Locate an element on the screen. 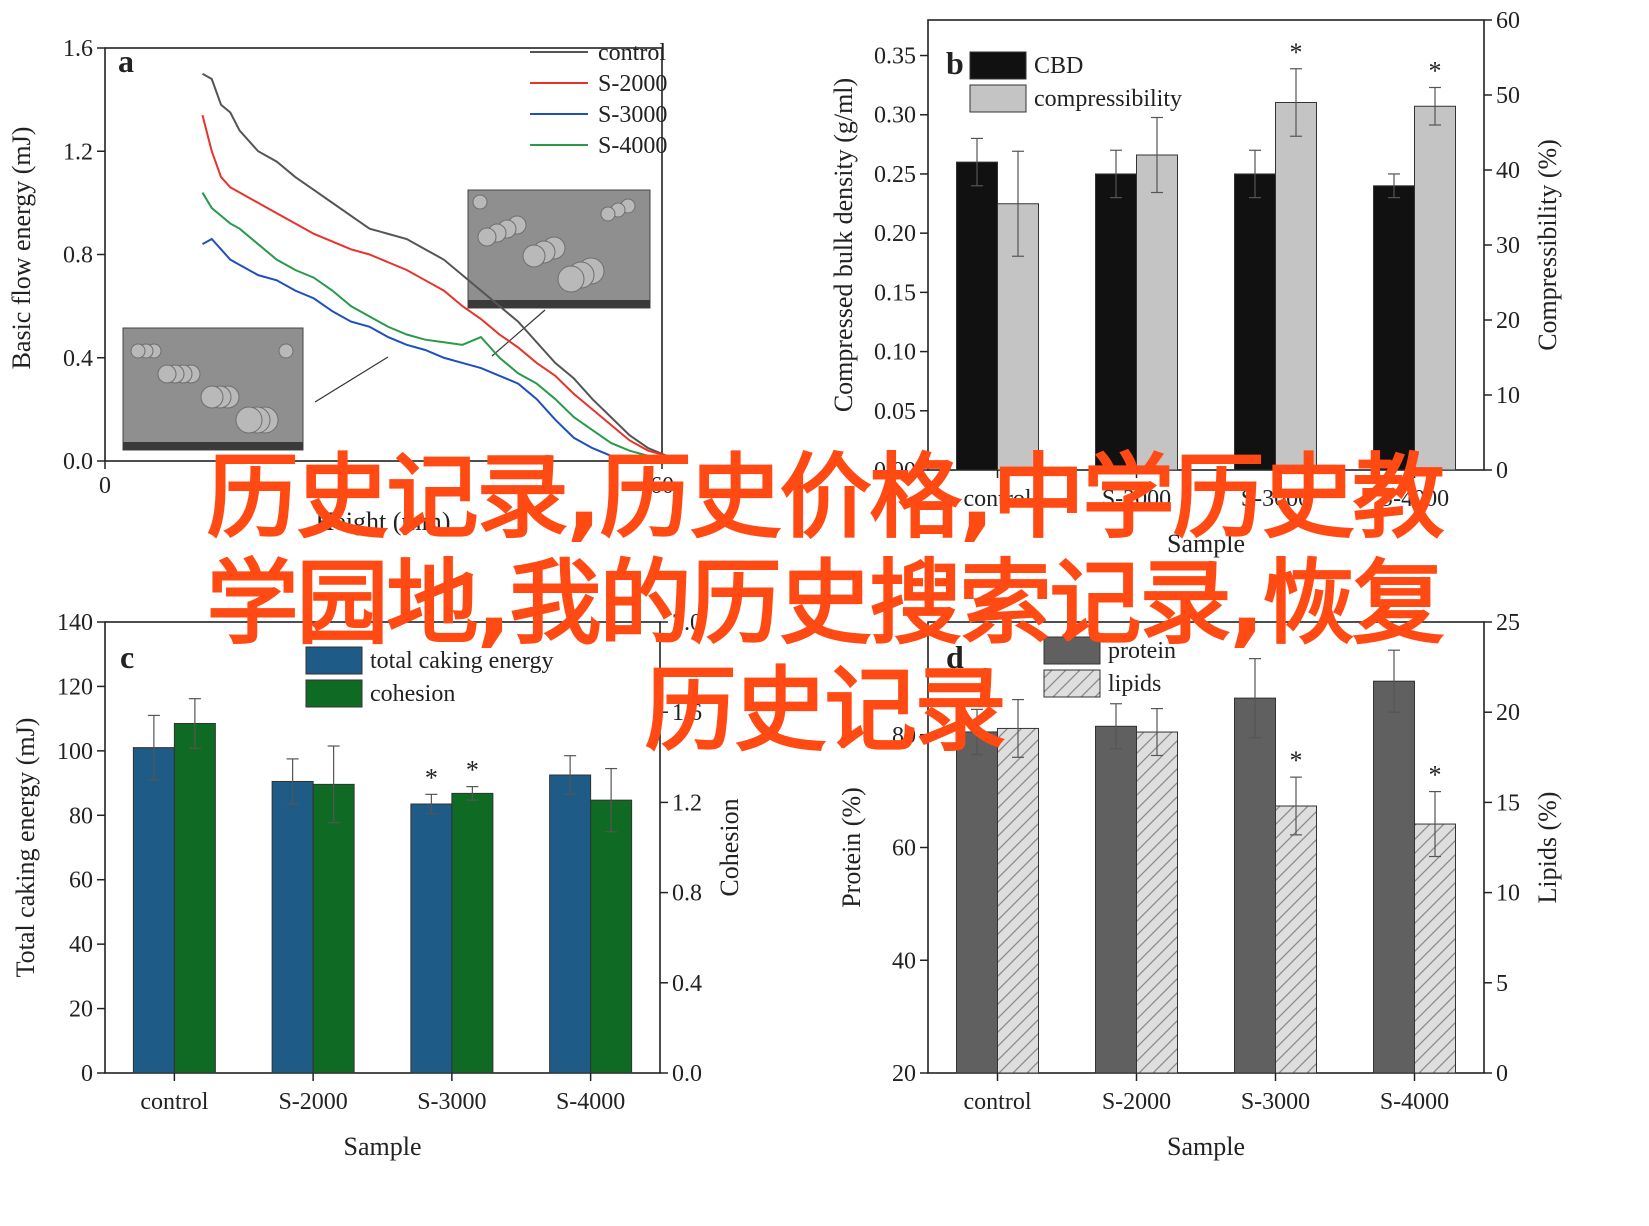  legend-label-S-4000: S-4000 is located at coordinates (632, 146).